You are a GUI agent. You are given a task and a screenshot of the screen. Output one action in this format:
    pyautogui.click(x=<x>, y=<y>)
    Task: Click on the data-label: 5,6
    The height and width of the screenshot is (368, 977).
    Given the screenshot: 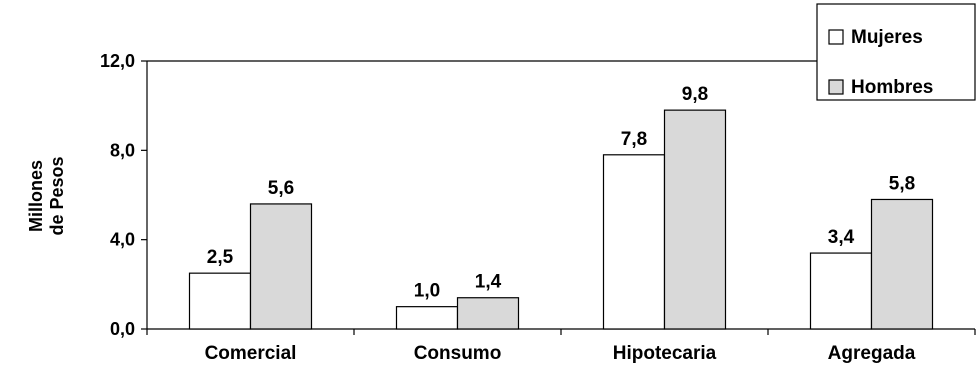 What is the action you would take?
    pyautogui.click(x=281, y=188)
    